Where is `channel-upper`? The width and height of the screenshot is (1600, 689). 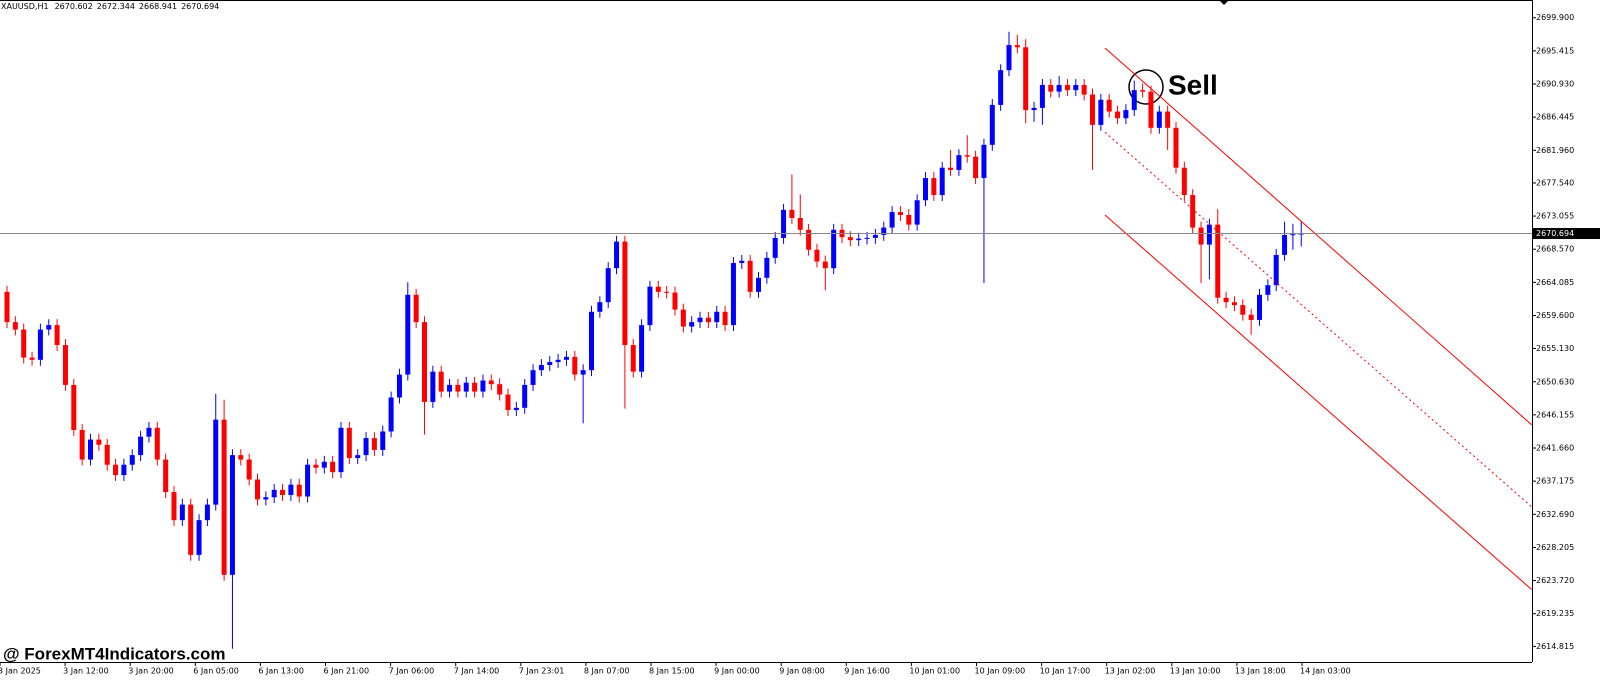
channel-upper is located at coordinates (1318, 236).